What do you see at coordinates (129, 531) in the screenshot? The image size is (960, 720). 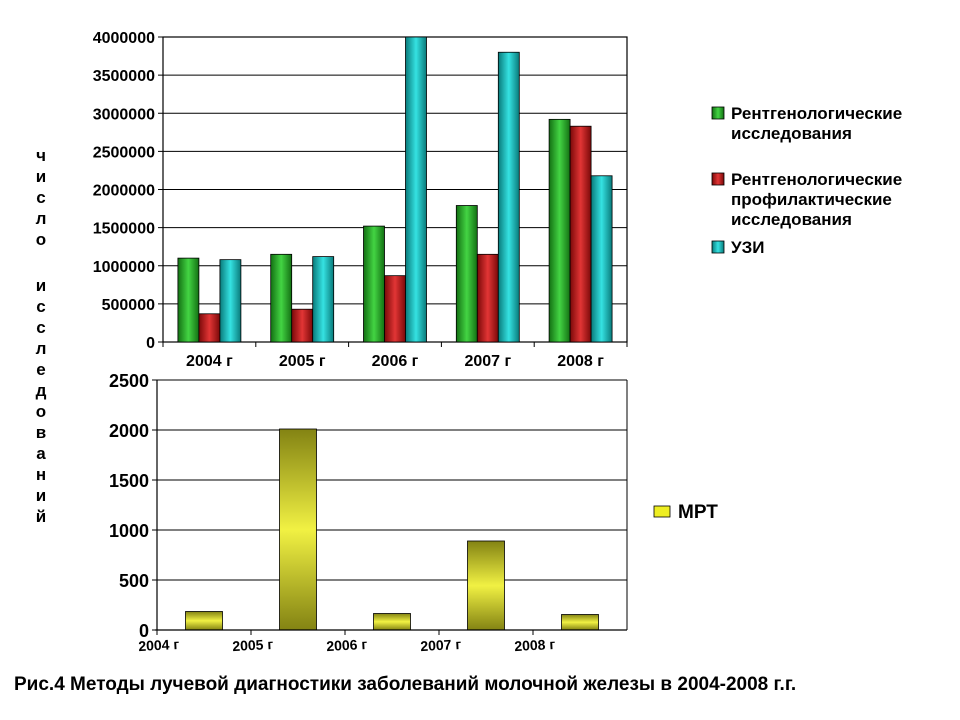 I see `y-tick-label: 1000` at bounding box center [129, 531].